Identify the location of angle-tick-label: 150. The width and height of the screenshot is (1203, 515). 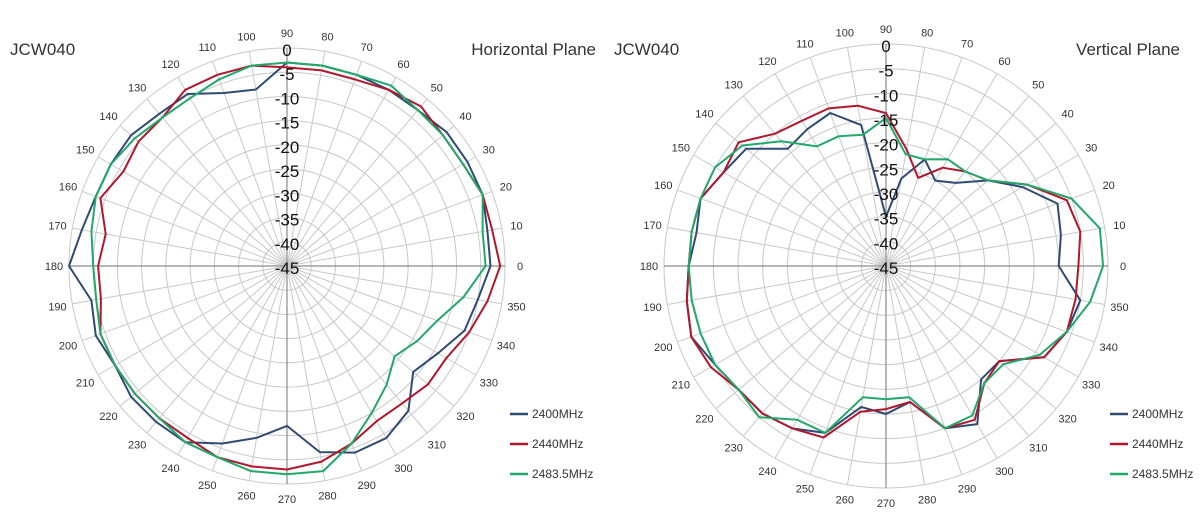
(85, 151).